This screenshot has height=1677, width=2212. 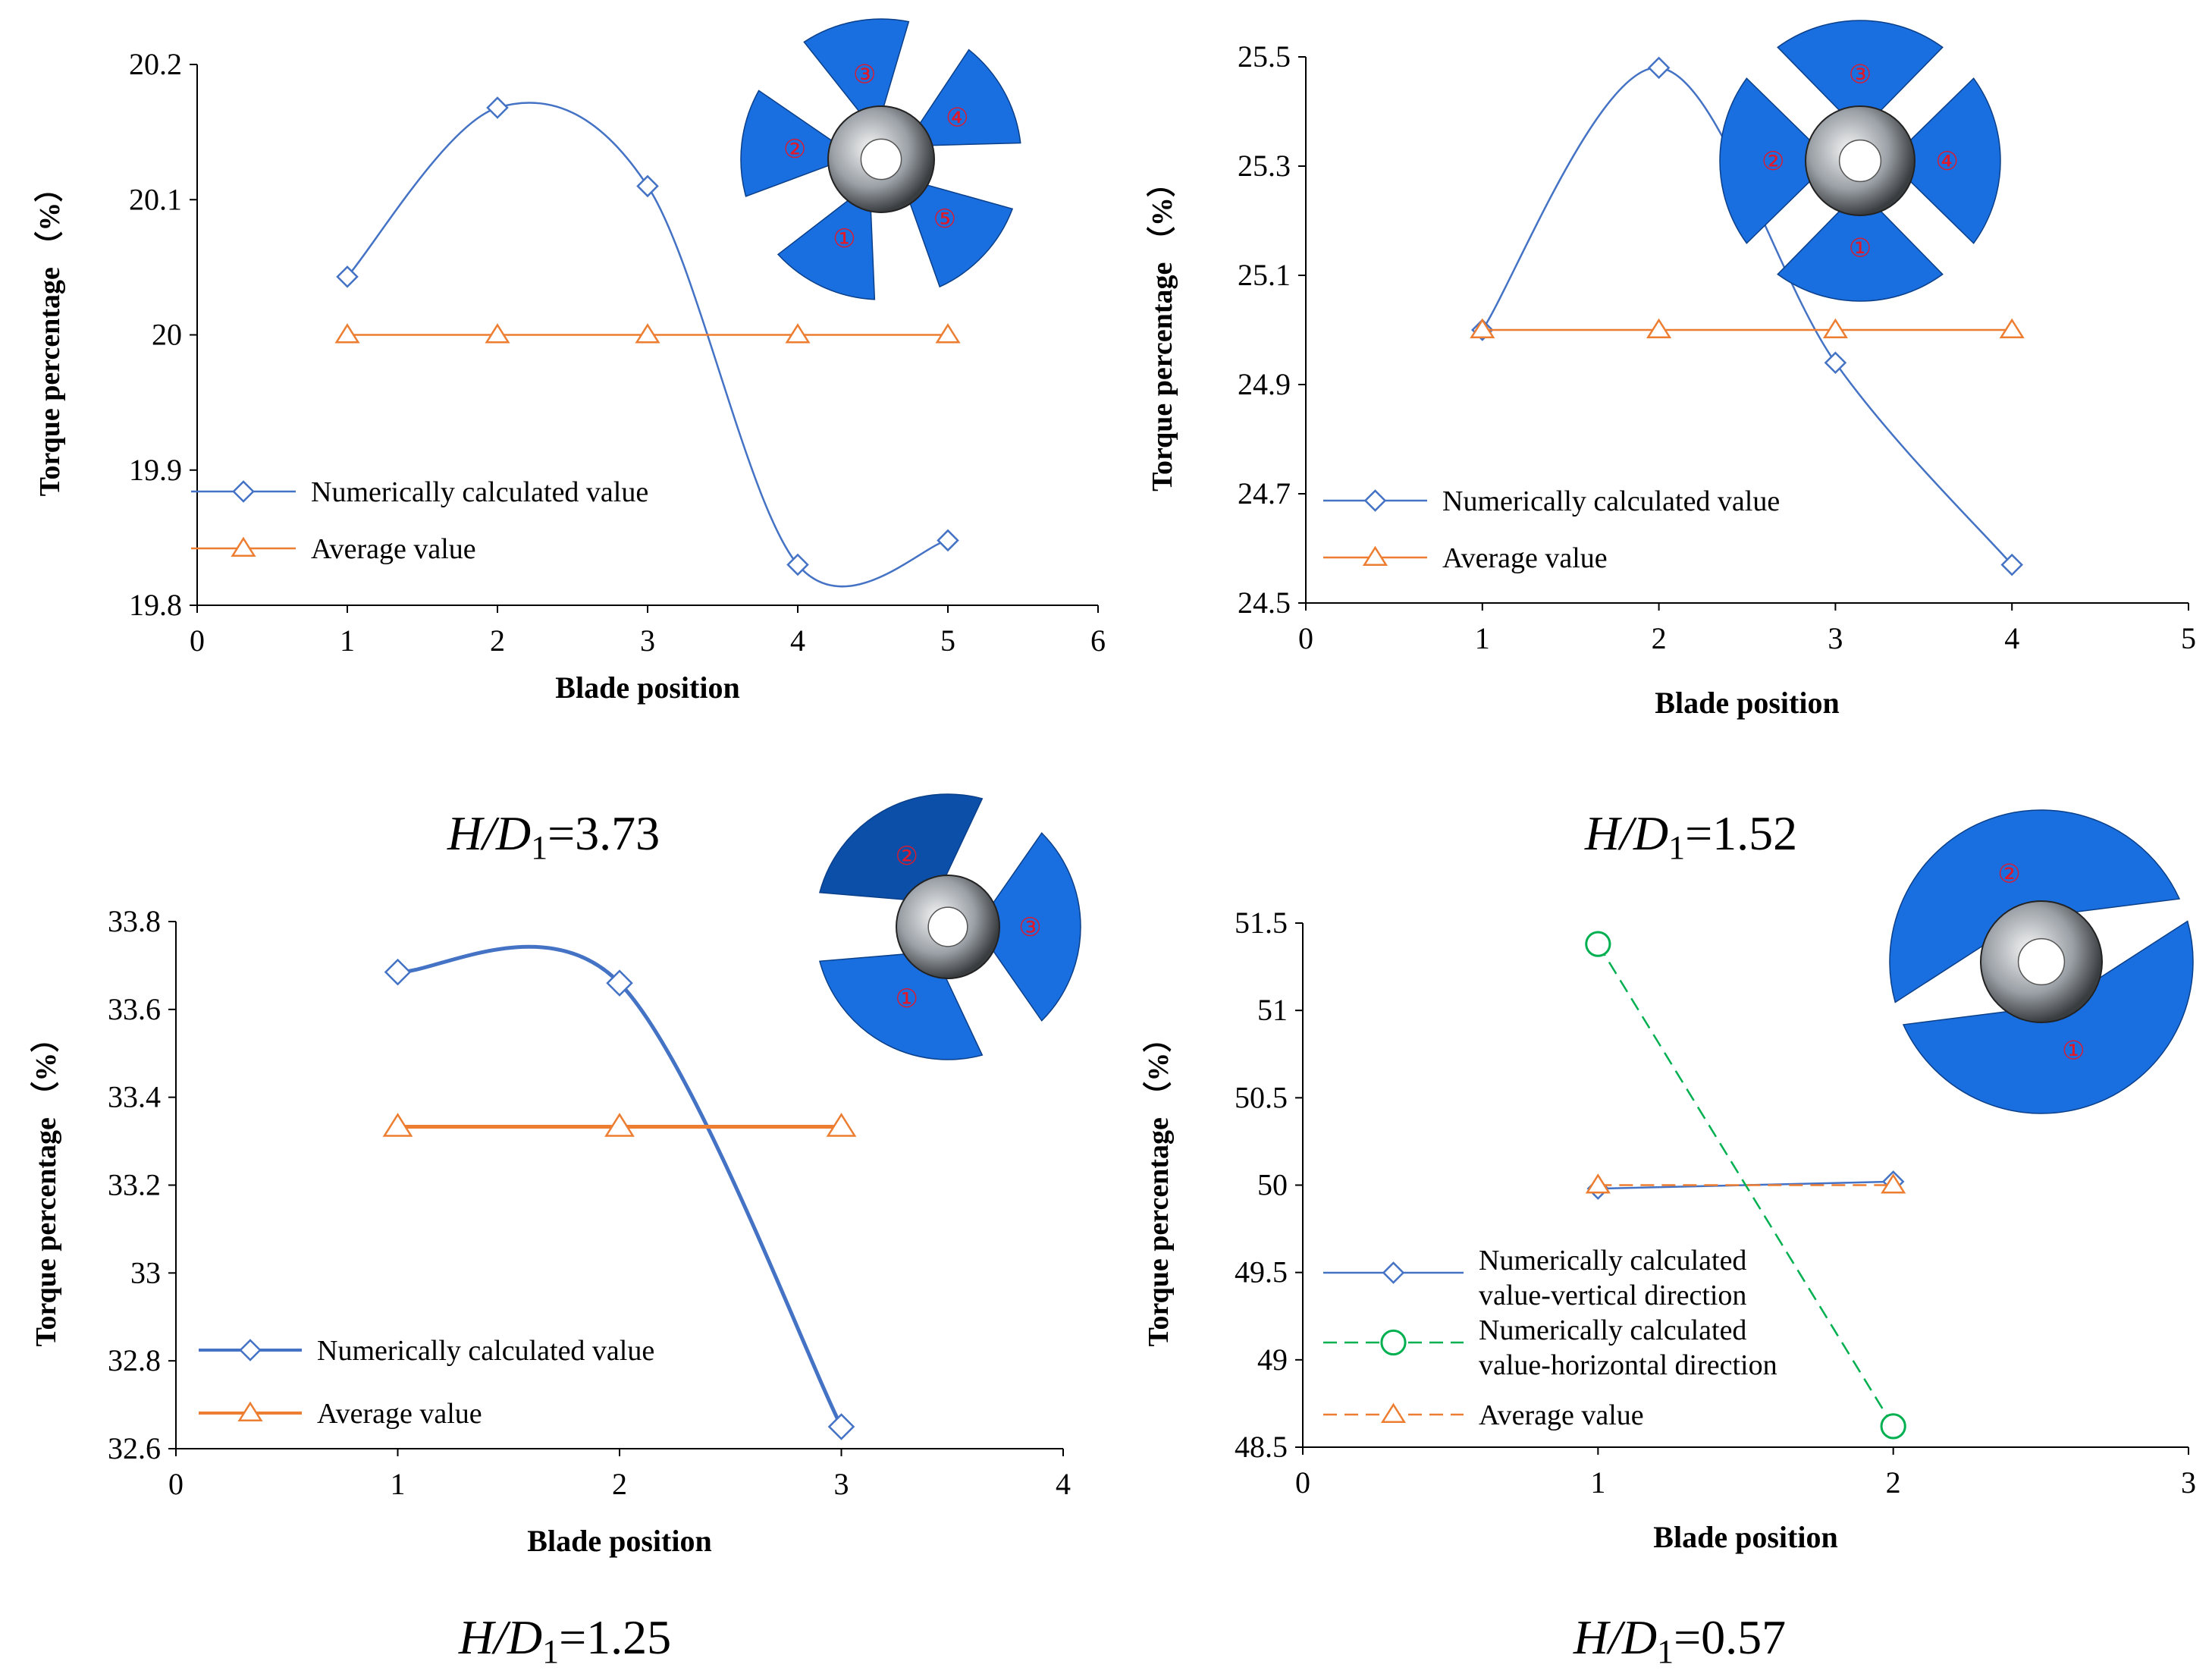 What do you see at coordinates (134, 1360) in the screenshot?
I see `y-tick-label: 32.8` at bounding box center [134, 1360].